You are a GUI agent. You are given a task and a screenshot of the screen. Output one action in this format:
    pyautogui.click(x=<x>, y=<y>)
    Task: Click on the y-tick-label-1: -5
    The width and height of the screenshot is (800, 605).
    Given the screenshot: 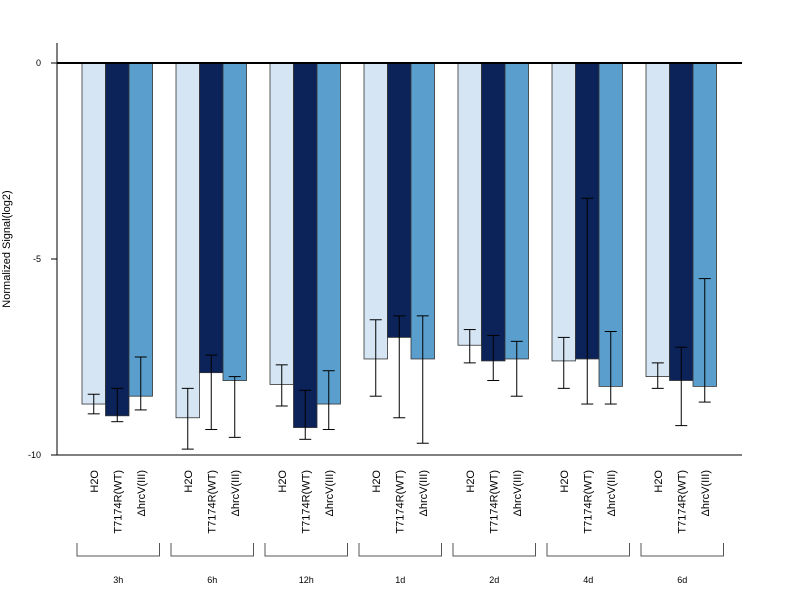 What is the action you would take?
    pyautogui.click(x=37, y=259)
    